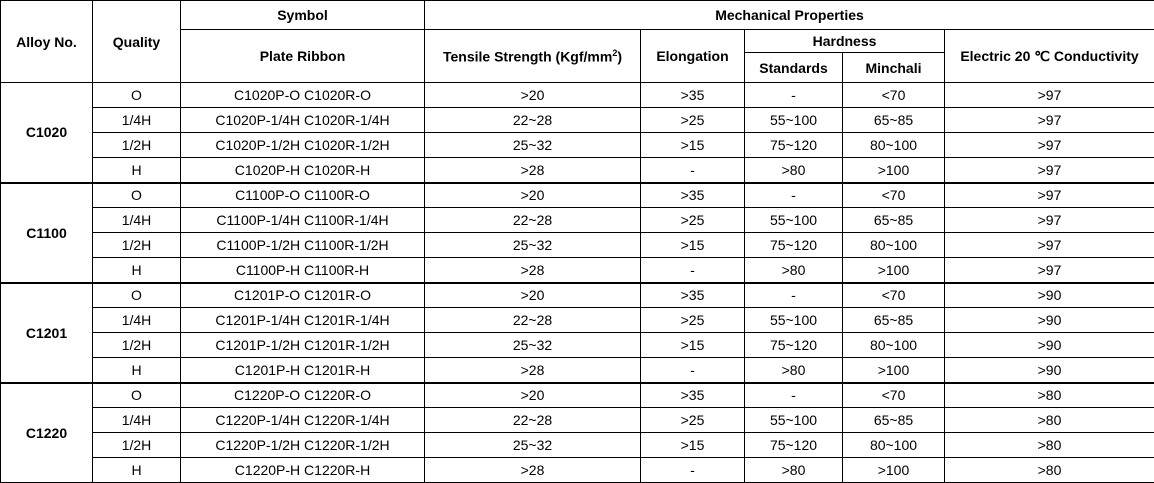 The height and width of the screenshot is (483, 1154). Describe the element at coordinates (136, 41) in the screenshot. I see `header-quality: Quality` at that location.